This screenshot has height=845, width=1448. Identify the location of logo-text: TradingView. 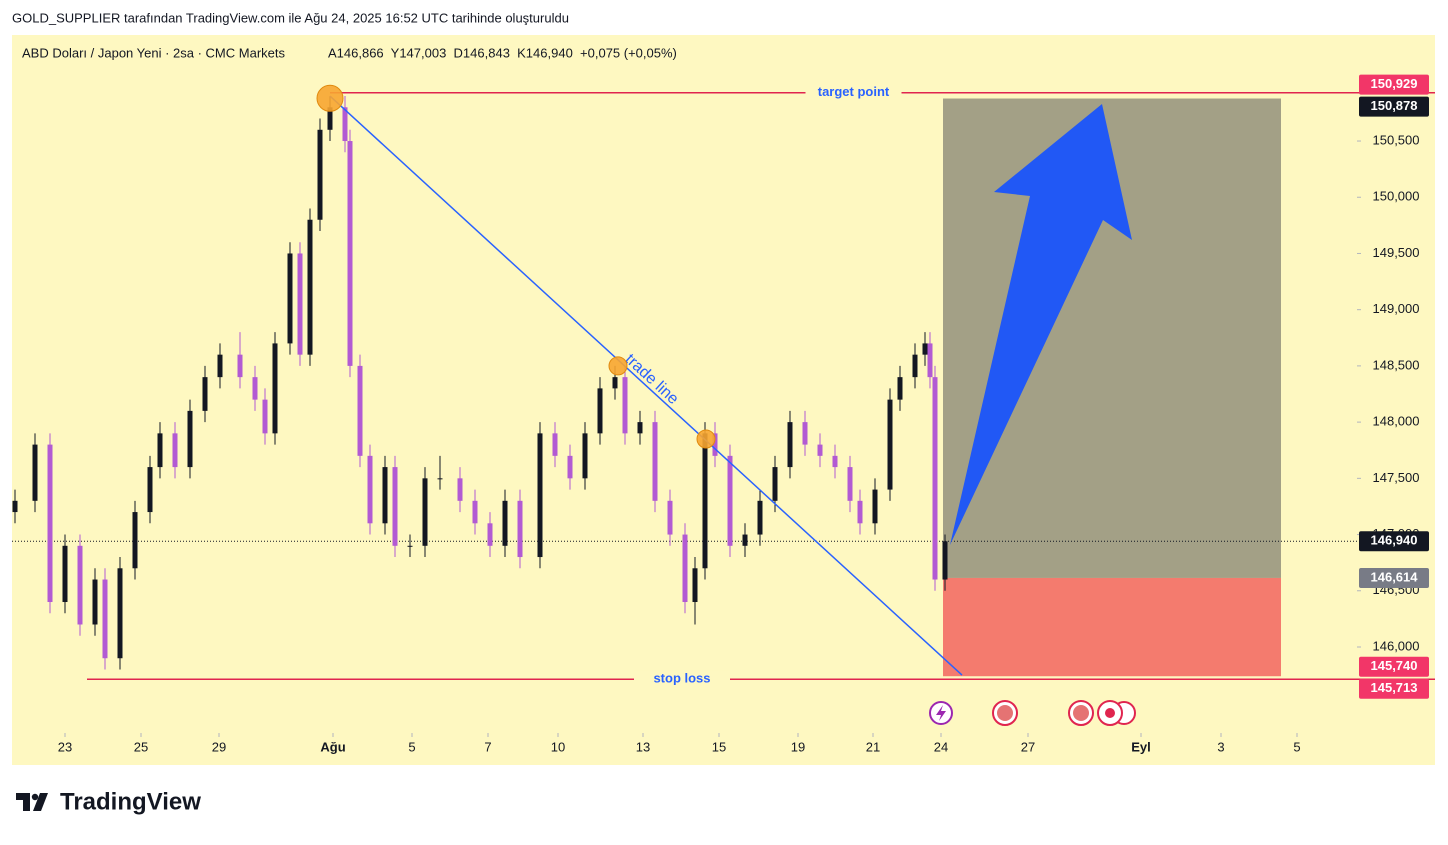
(130, 801).